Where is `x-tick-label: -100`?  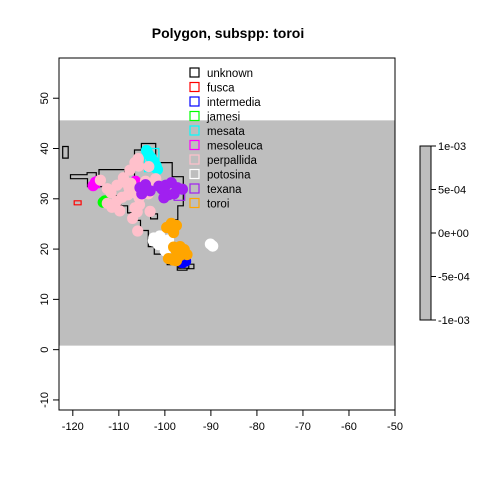 x-tick-label: -100 is located at coordinates (165, 427).